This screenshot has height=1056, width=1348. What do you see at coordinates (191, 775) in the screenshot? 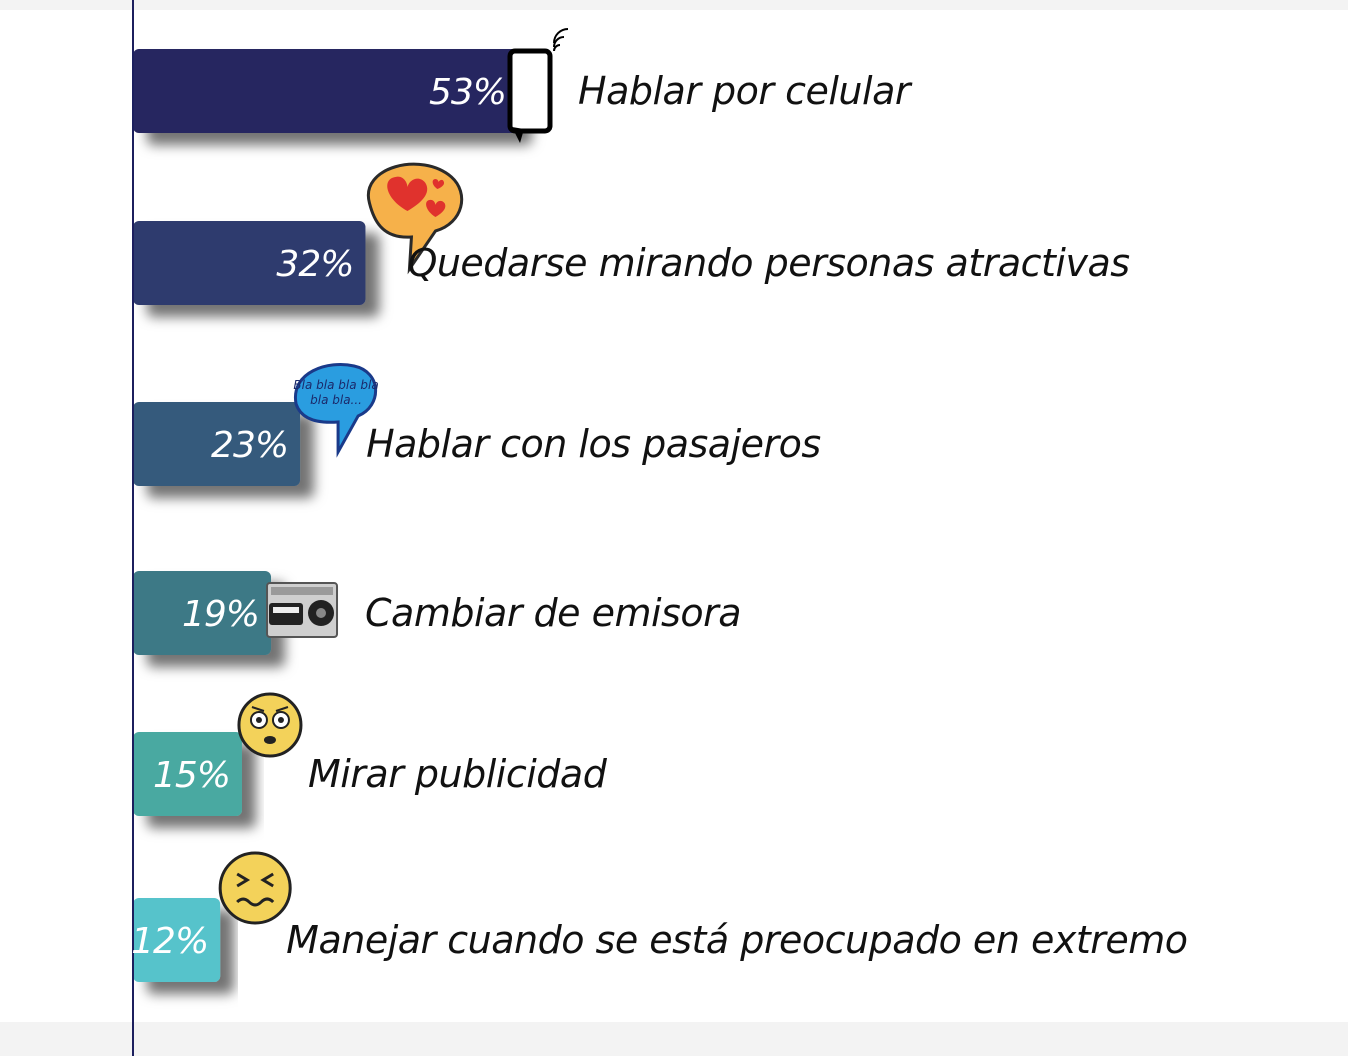
I see `bar-value-label: 15%` at bounding box center [191, 775].